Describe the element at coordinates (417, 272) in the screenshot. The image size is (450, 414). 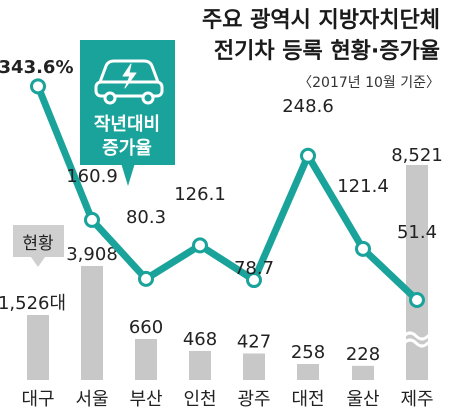
I see `bar-제주` at that location.